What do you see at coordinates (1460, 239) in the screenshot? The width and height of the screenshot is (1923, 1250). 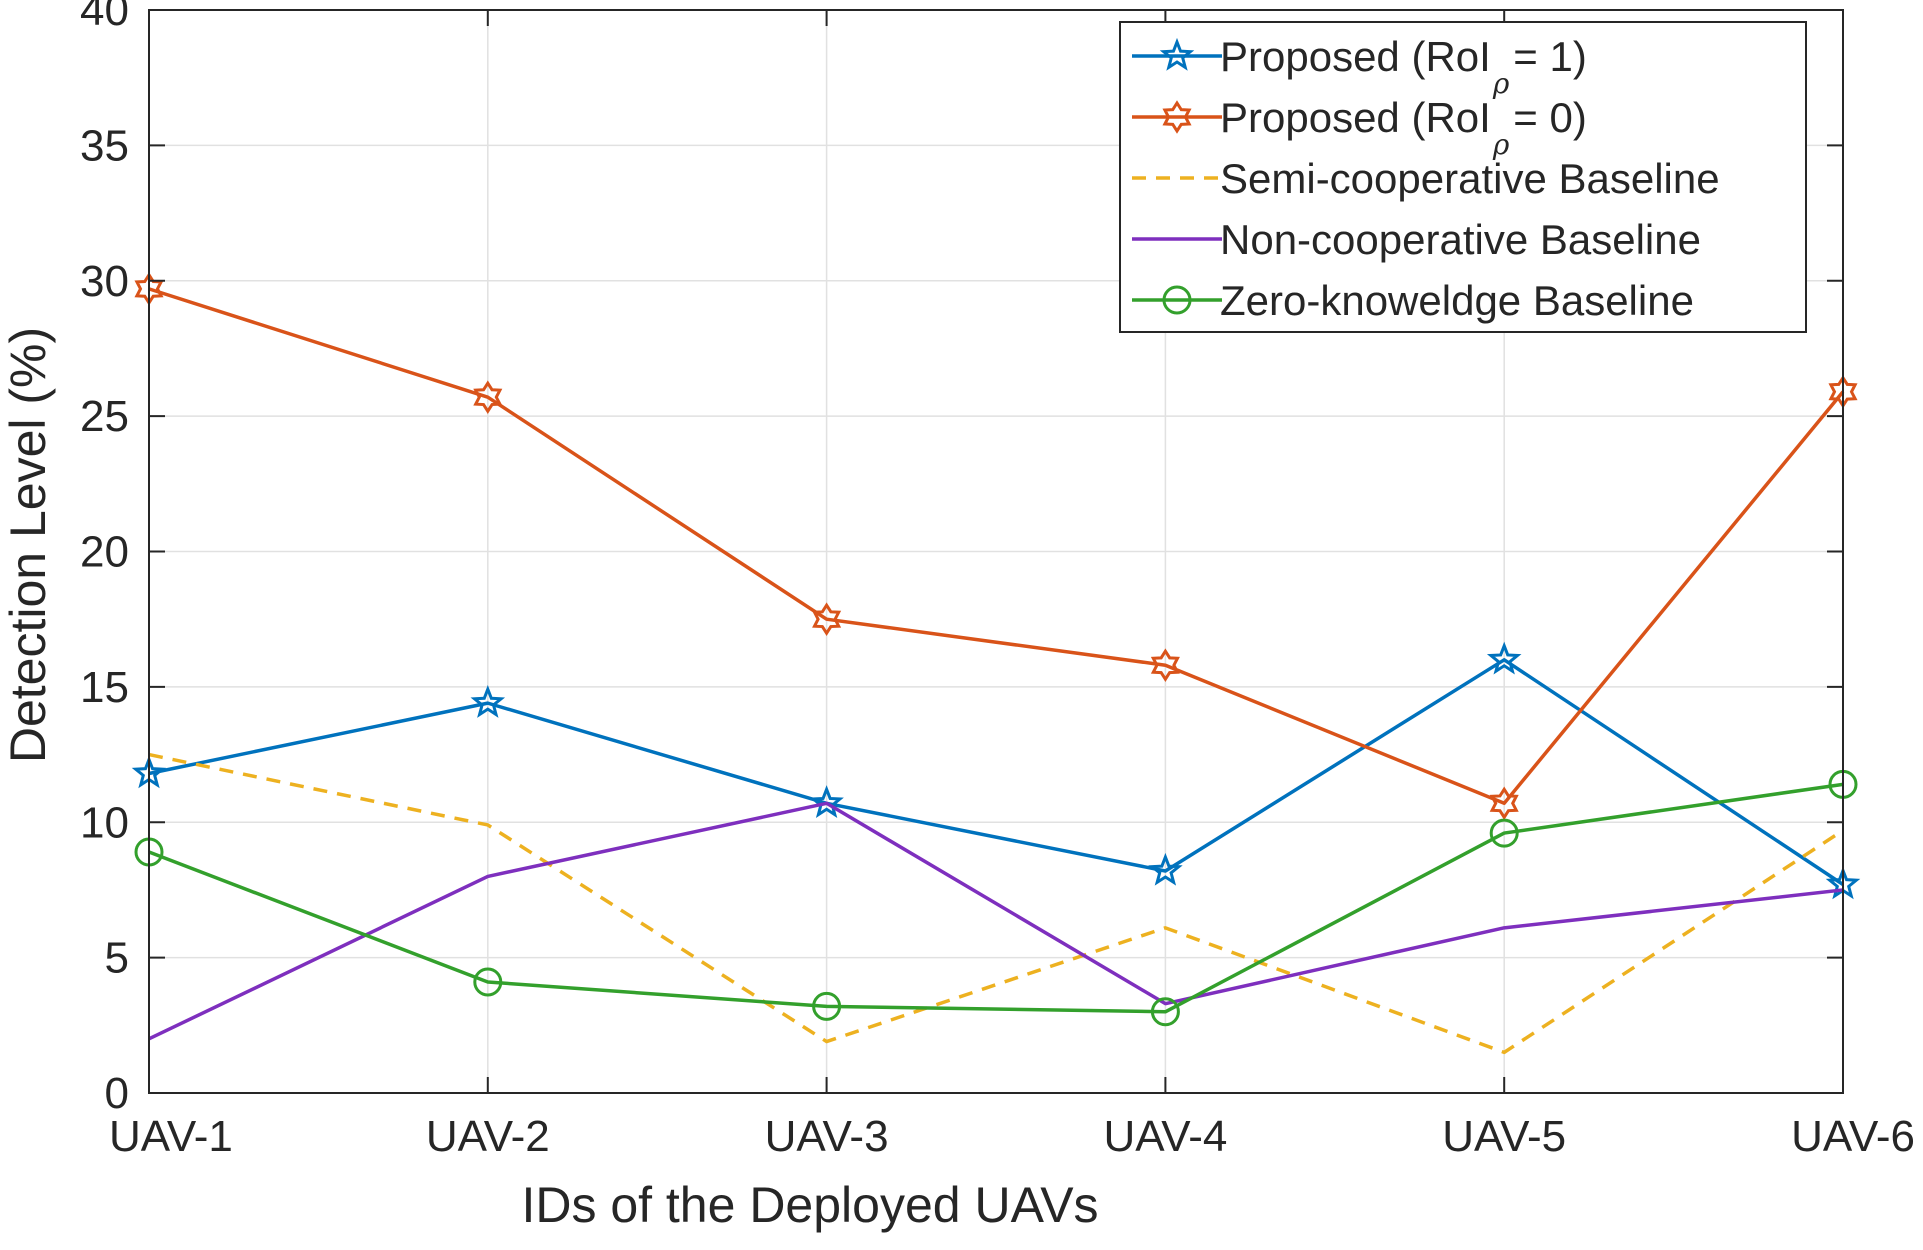 I see `legend-label-3: Non-cooperative Baseline` at bounding box center [1460, 239].